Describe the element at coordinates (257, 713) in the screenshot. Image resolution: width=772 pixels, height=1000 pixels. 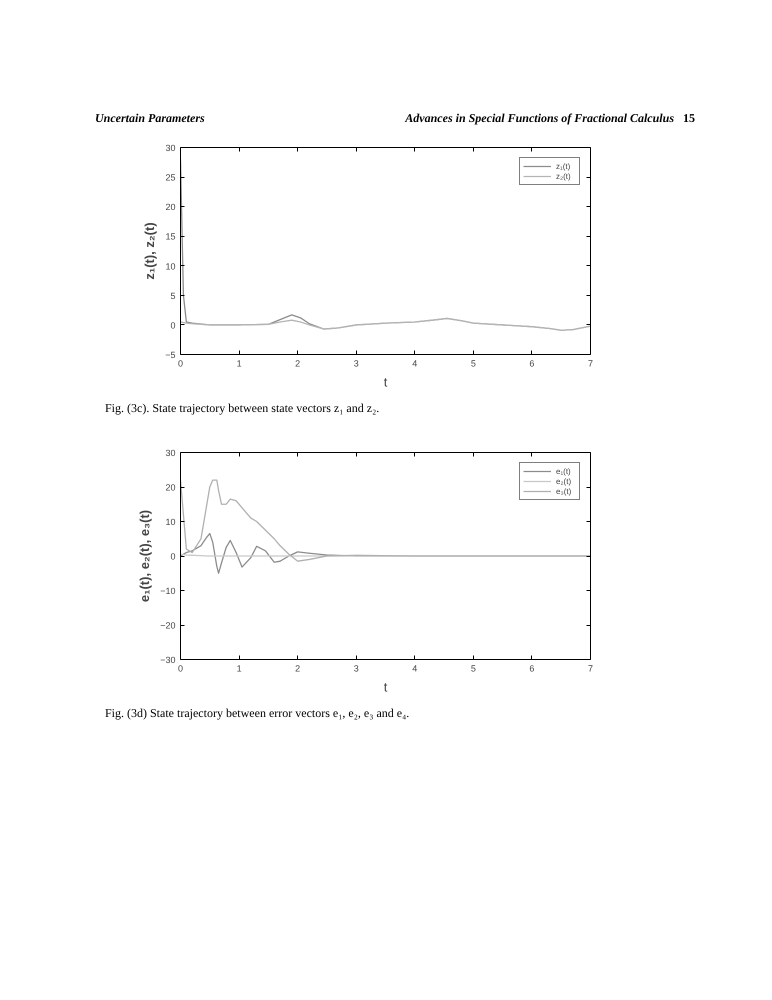
I see `text: Fig. (3d) State trajectory between error vectors e₁, e₂, e₃ and e₄.` at that location.